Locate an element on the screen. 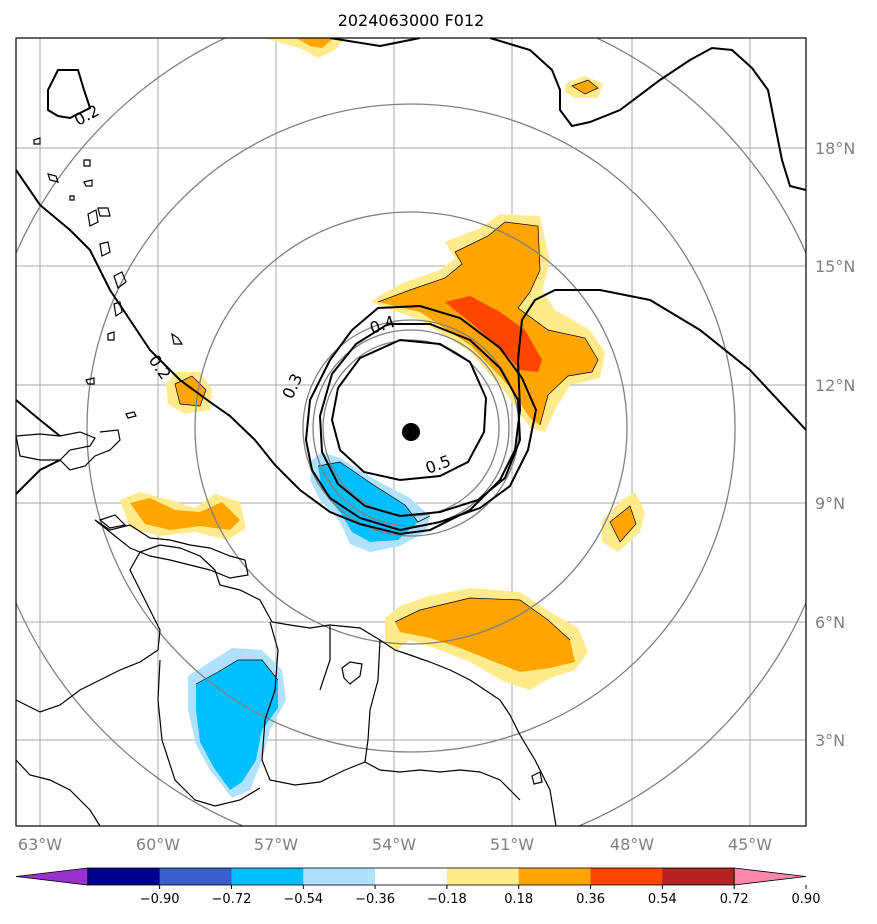 The width and height of the screenshot is (877, 924). colorbar-tick-label: −0.90 is located at coordinates (160, 899).